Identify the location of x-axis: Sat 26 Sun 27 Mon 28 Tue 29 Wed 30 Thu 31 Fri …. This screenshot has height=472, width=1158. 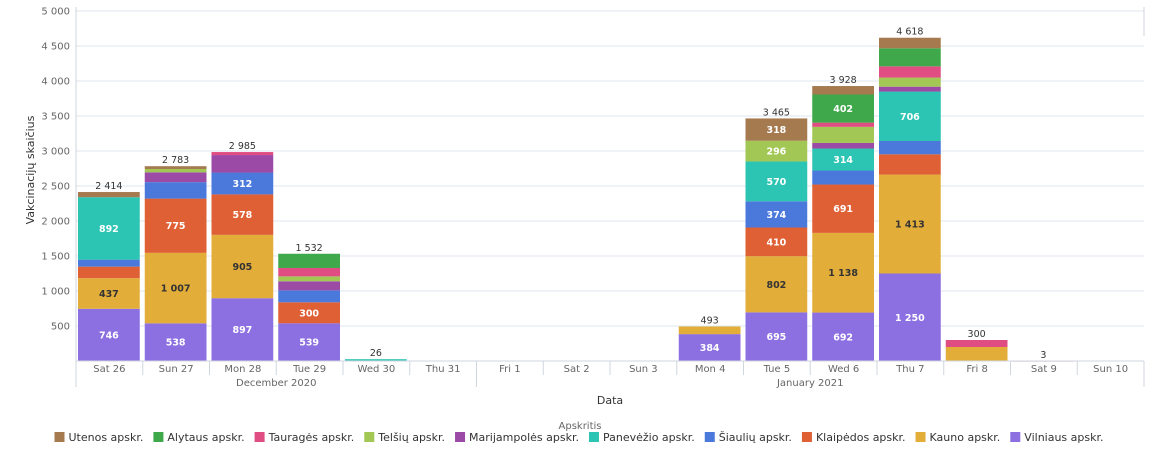
(610, 374).